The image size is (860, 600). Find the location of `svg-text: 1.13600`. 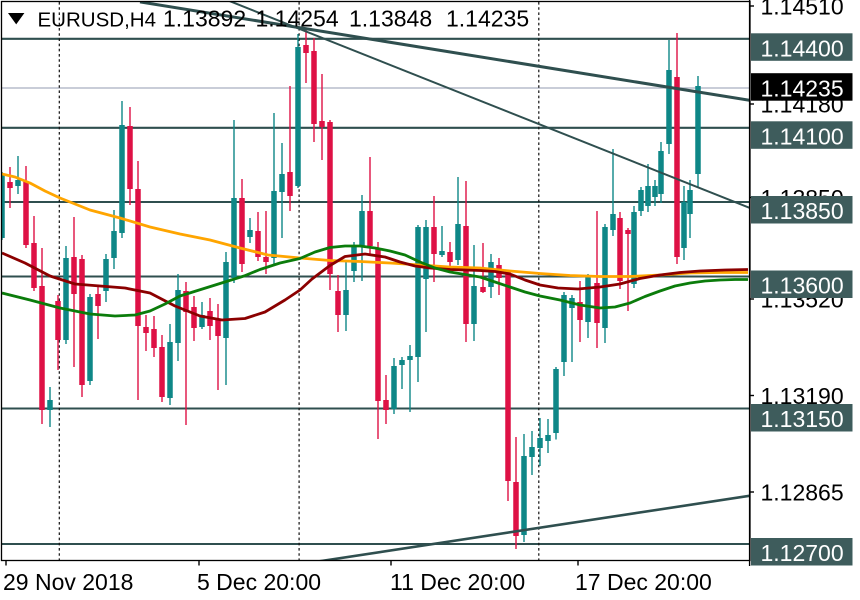

svg-text: 1.13600 is located at coordinates (802, 286).